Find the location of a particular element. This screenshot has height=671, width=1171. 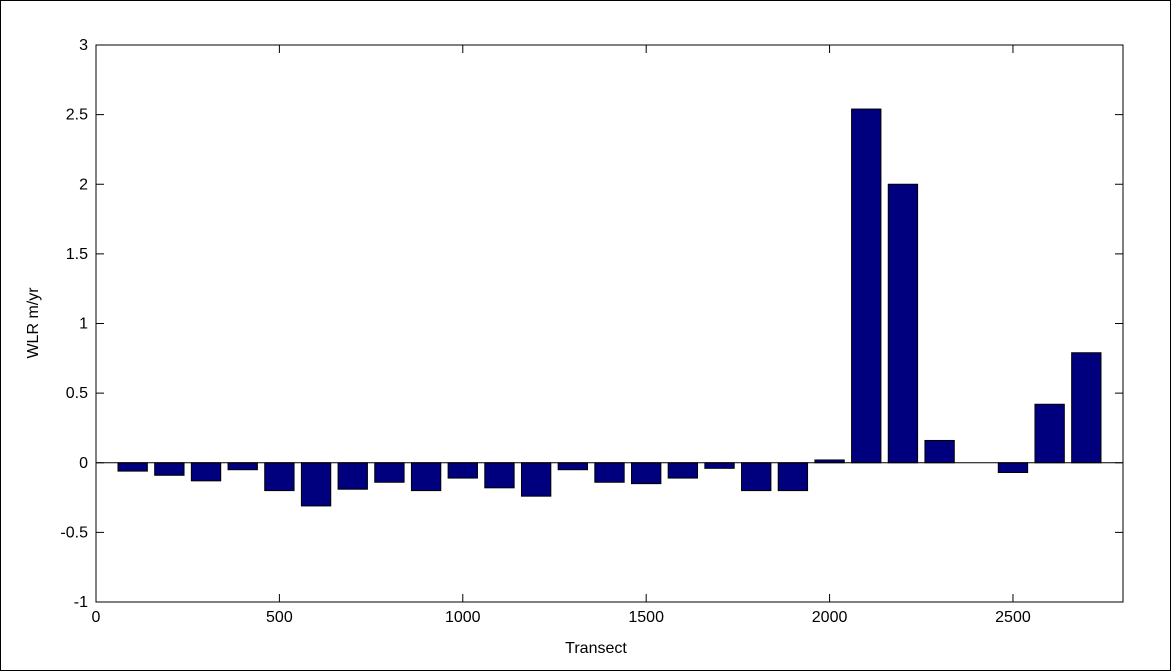

x-tick-label: 1000 is located at coordinates (463, 617).